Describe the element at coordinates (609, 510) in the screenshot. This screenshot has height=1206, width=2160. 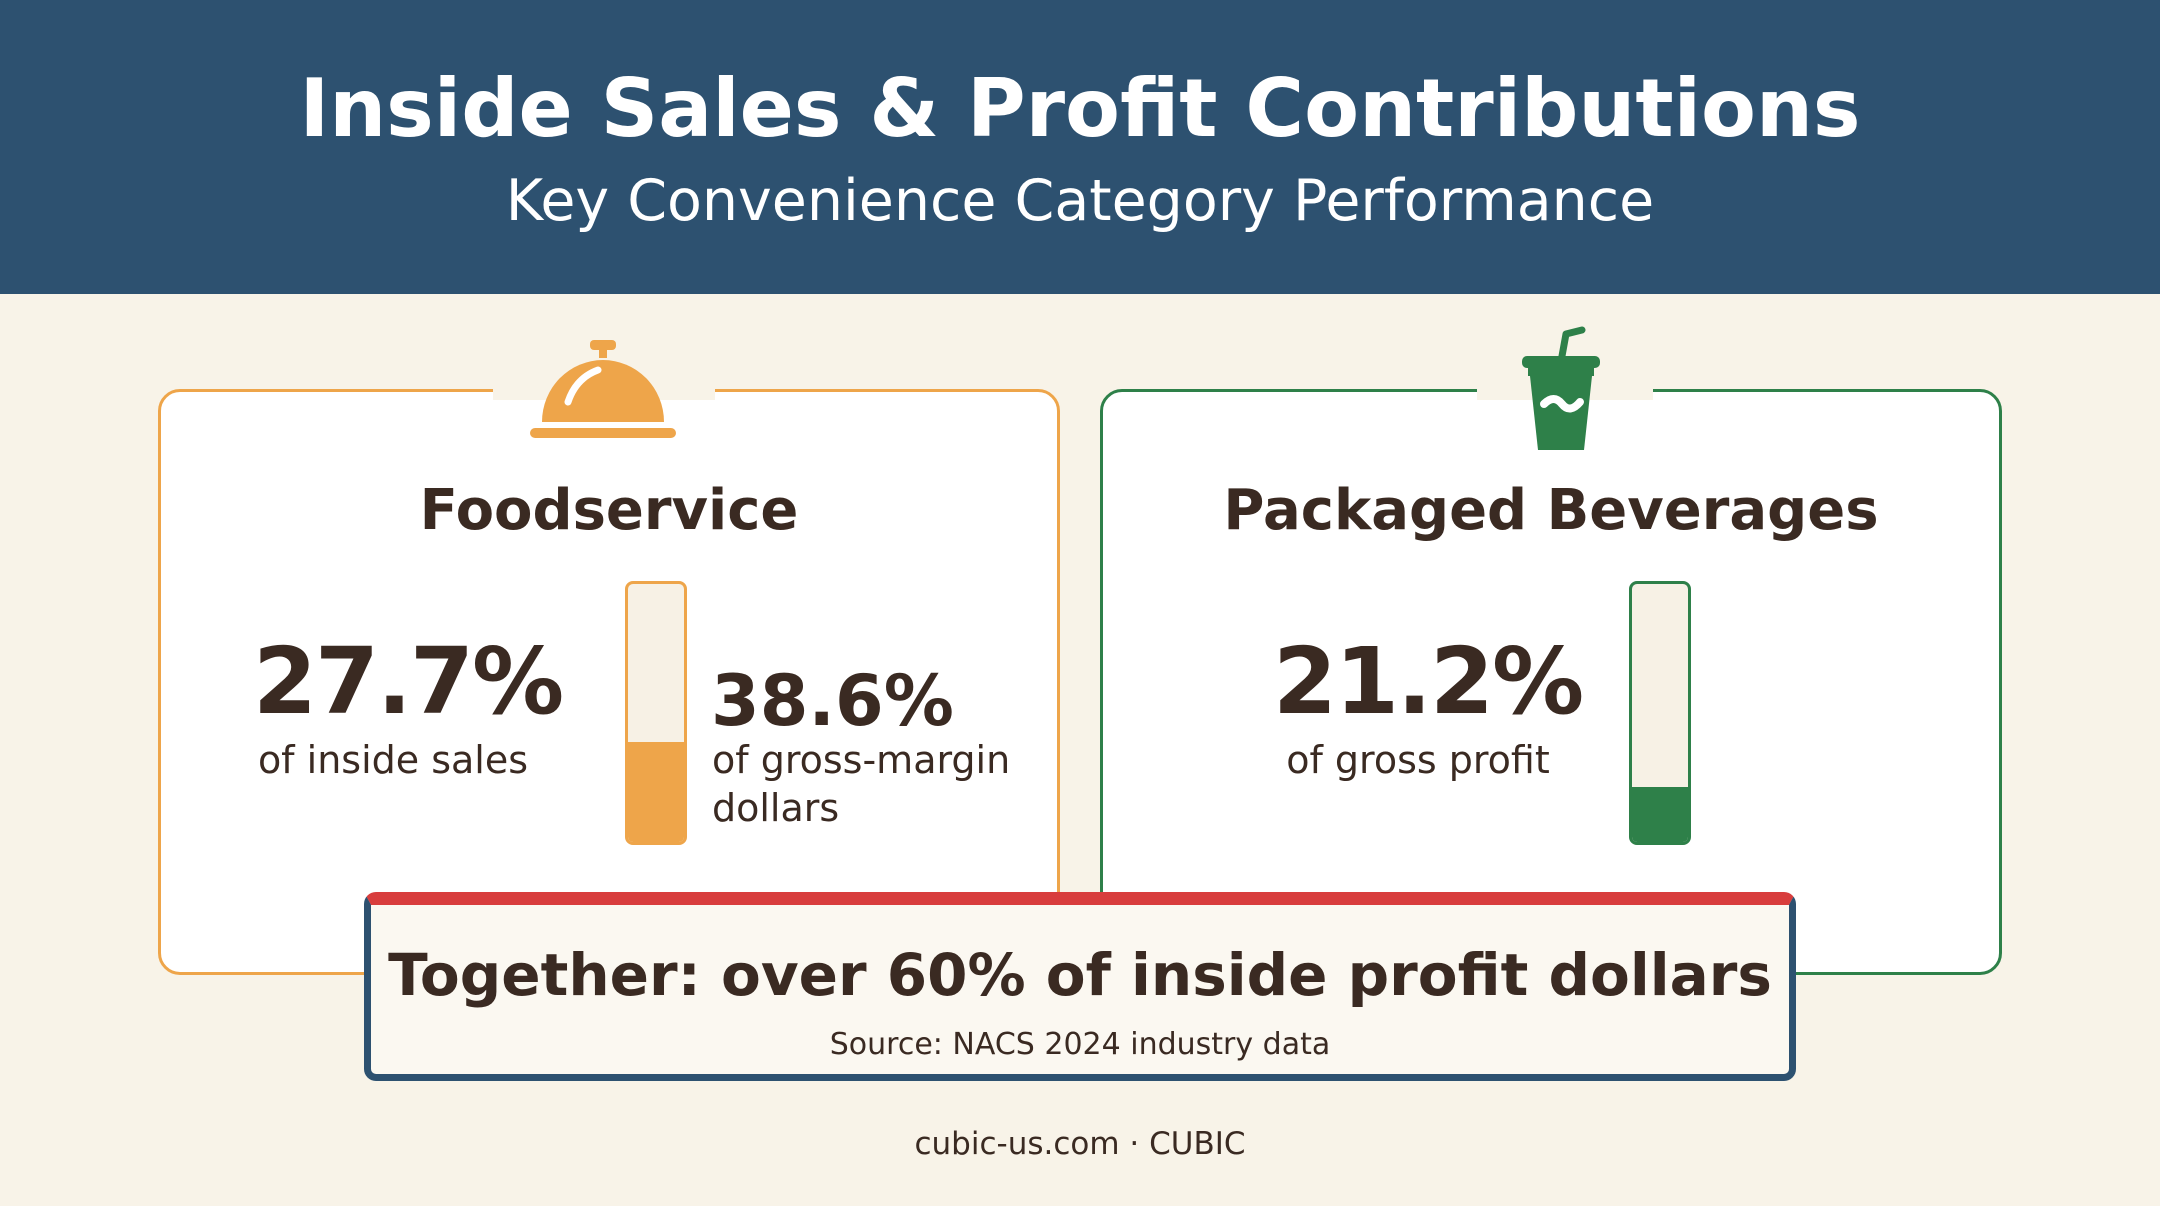
I see `foodservice-title: Foodservice` at that location.